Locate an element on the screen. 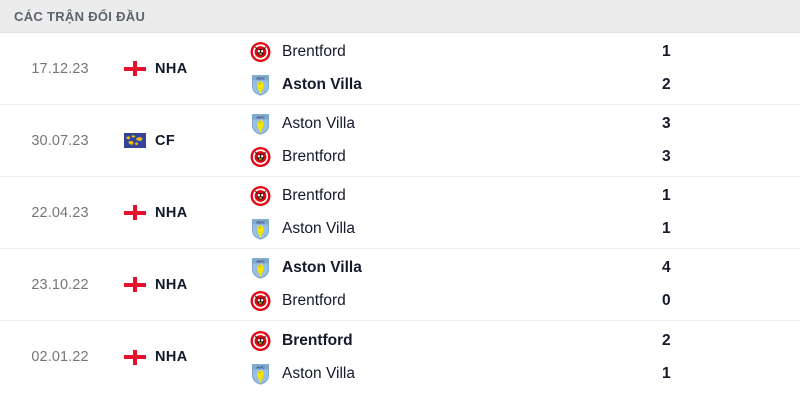 Image resolution: width=800 pixels, height=400 pixels. page-title: CÁC TRẬN ĐỐI ĐẦU is located at coordinates (80, 16).